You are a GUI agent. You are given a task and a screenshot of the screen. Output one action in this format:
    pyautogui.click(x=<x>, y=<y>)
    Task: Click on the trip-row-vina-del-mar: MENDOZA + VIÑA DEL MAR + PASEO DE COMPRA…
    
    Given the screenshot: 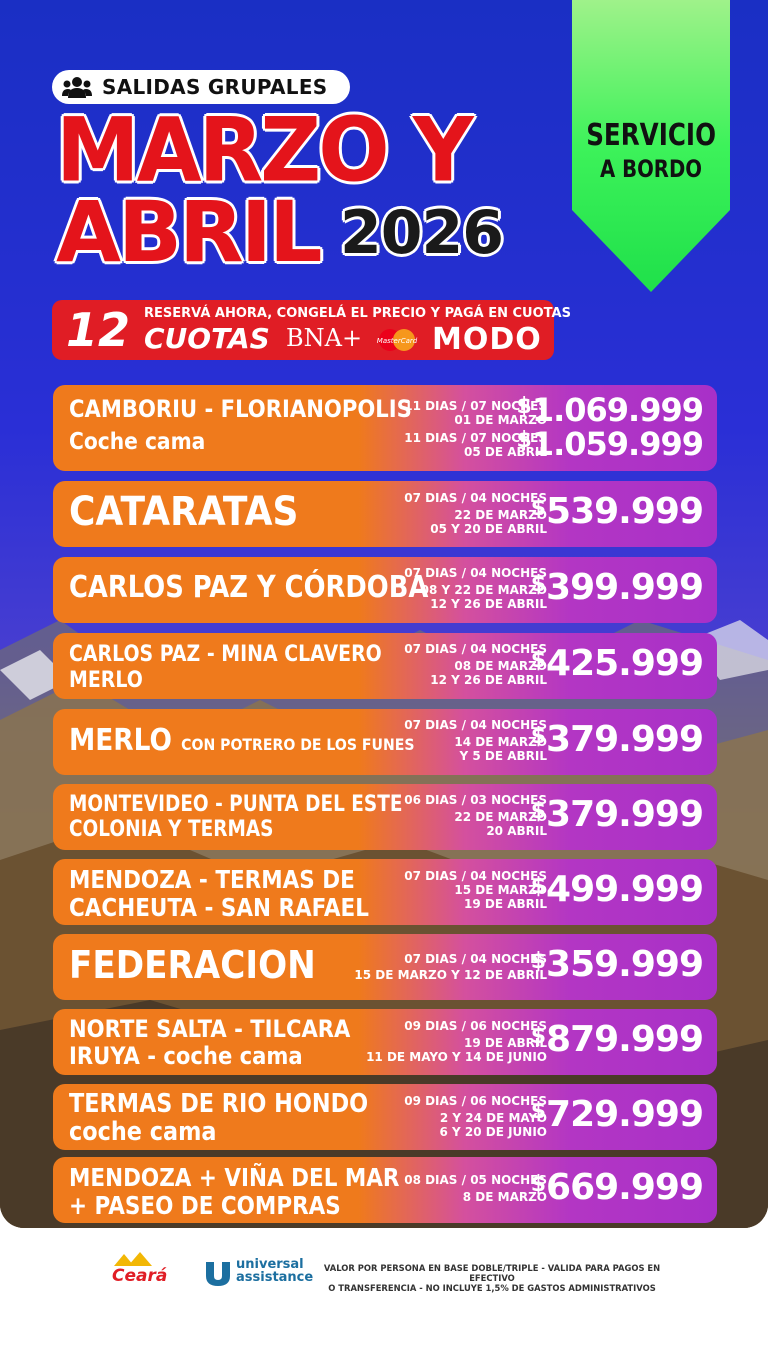 What is the action you would take?
    pyautogui.click(x=385, y=1190)
    